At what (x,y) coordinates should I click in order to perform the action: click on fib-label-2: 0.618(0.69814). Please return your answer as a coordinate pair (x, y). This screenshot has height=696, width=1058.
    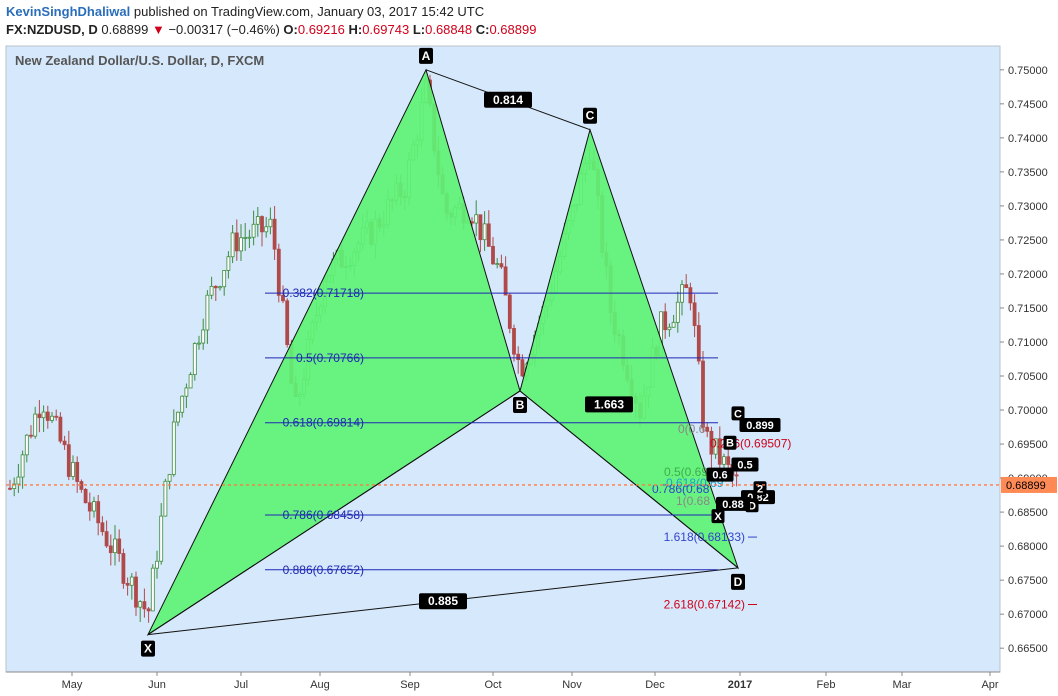
    Looking at the image, I should click on (323, 423).